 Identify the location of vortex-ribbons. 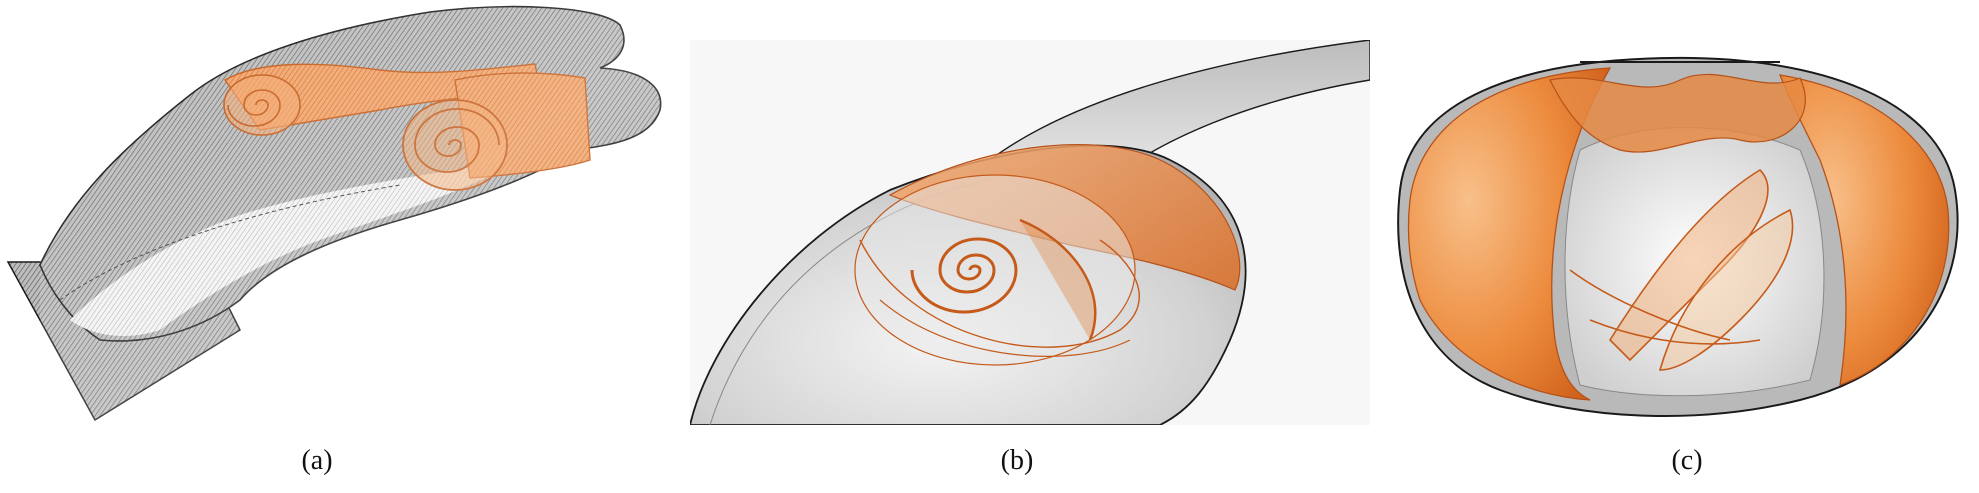
(1681, 269).